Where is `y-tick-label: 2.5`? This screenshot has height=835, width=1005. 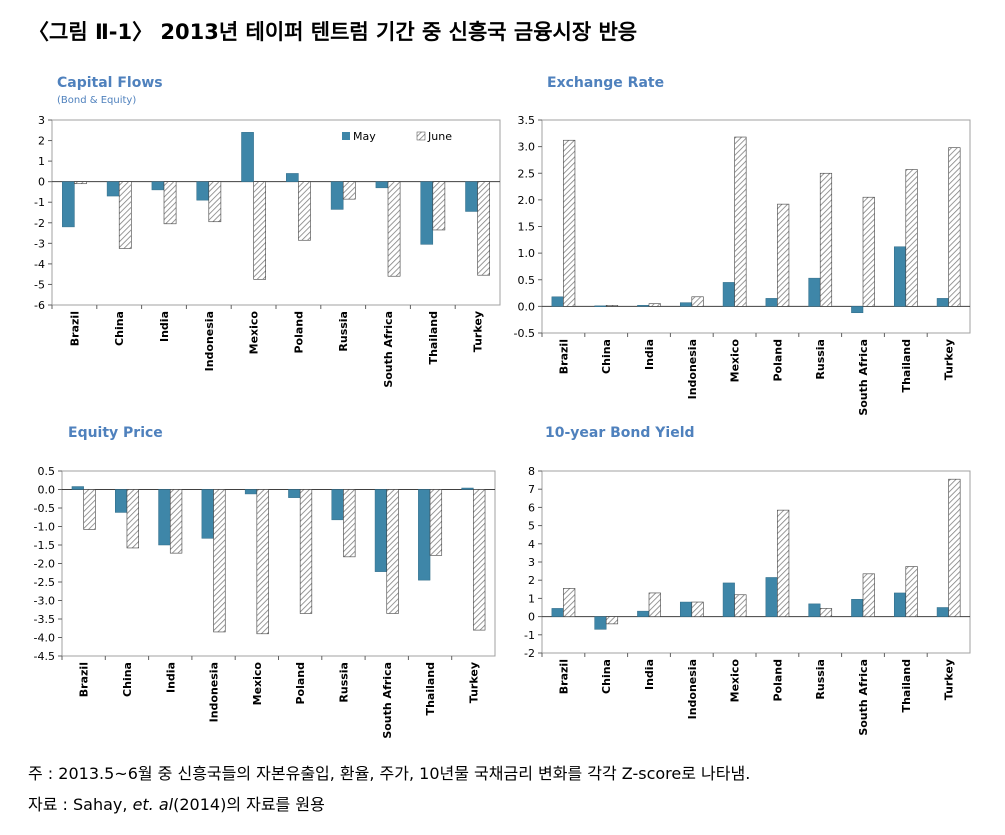 y-tick-label: 2.5 is located at coordinates (527, 173).